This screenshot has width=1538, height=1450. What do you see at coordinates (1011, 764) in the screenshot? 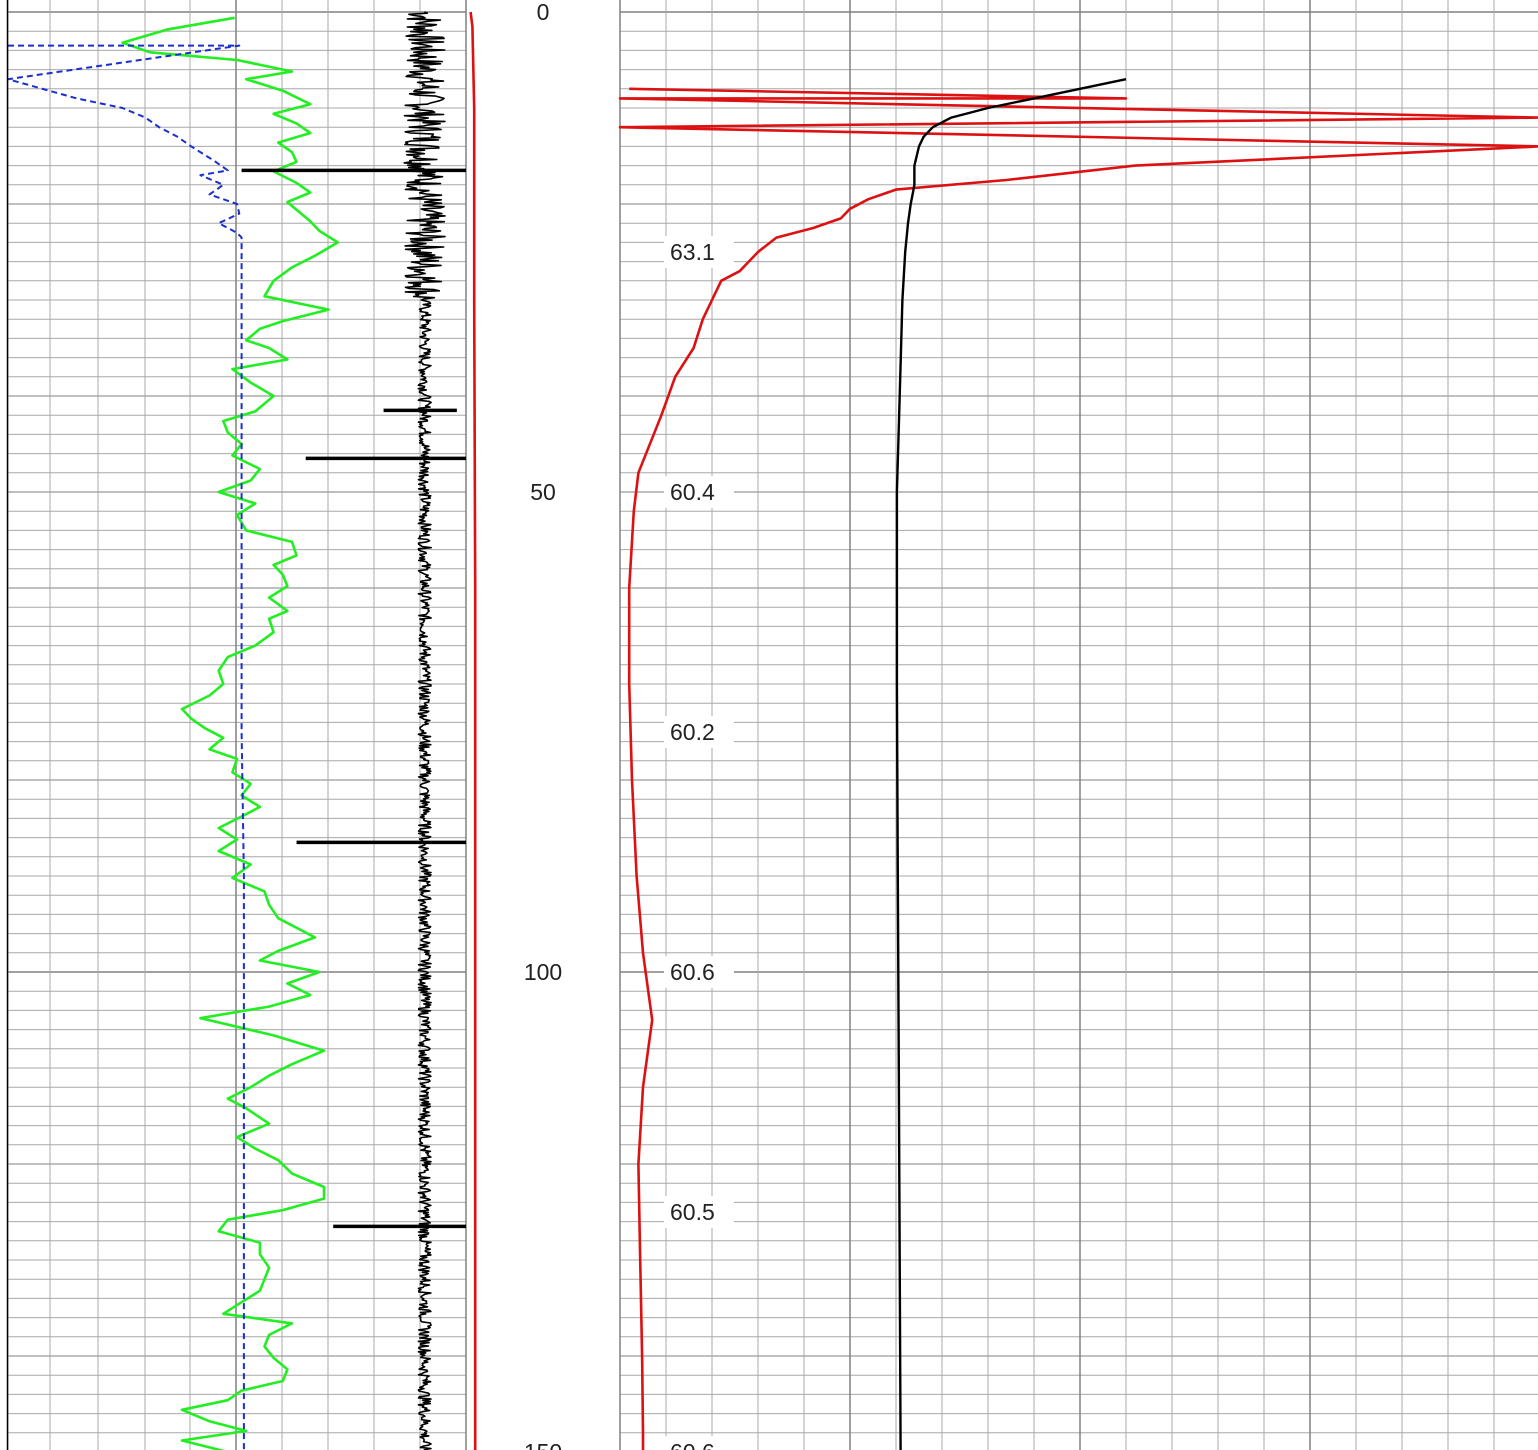
I see `right-black-curve-line` at bounding box center [1011, 764].